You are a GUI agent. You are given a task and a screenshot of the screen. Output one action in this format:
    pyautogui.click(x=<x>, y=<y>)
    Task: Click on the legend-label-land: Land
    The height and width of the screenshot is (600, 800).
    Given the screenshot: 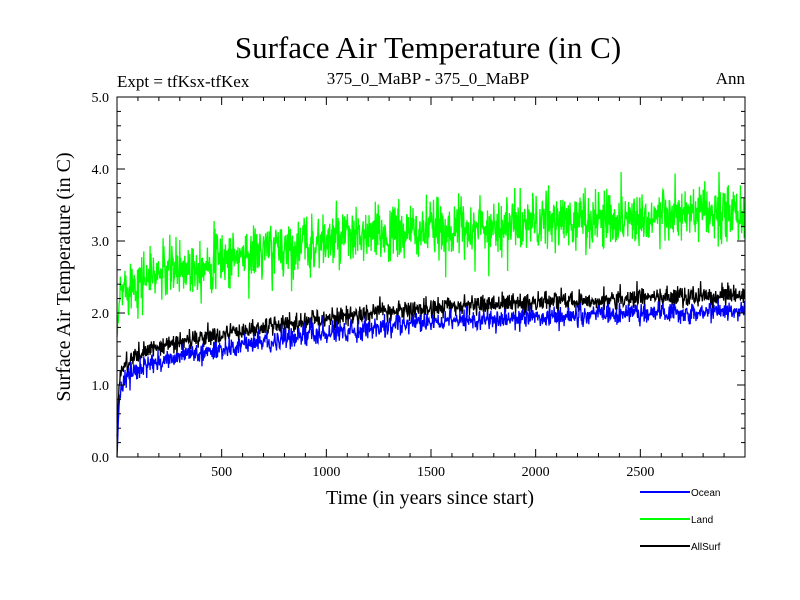 What is the action you would take?
    pyautogui.click(x=702, y=520)
    